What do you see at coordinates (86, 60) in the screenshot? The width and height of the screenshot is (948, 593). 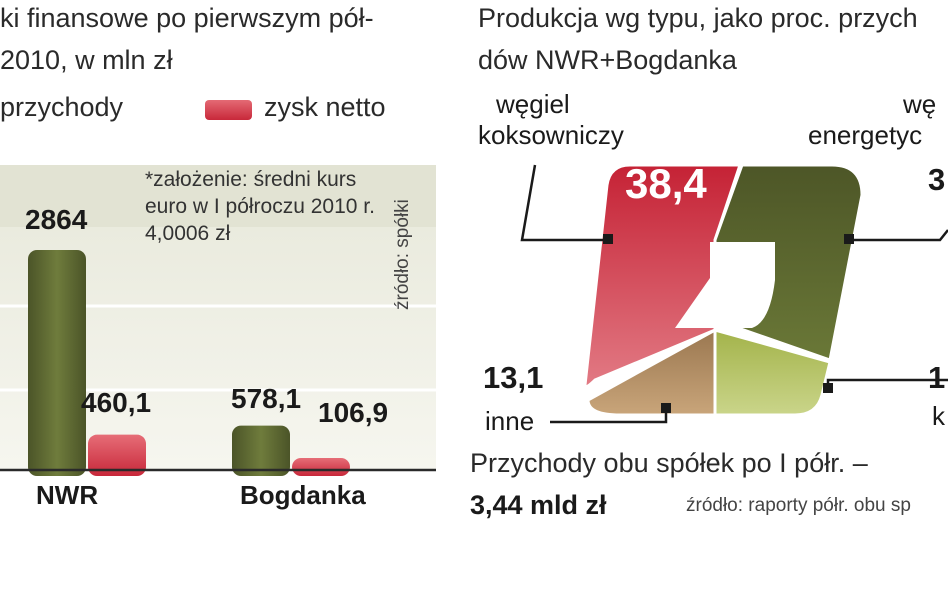 I see `left-title-line2: 2010, w mln zł` at bounding box center [86, 60].